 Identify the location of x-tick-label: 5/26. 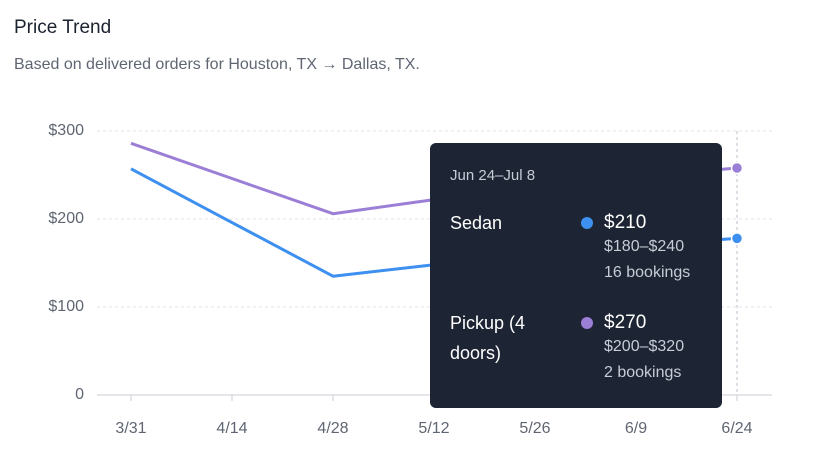
(534, 428).